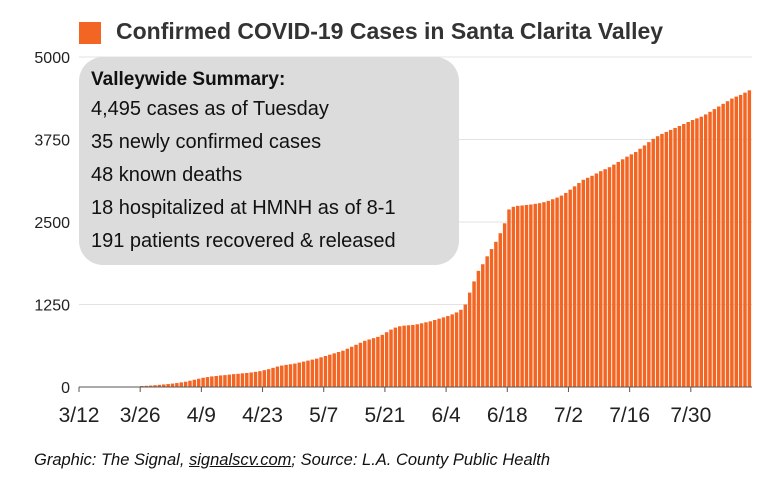 This screenshot has height=490, width=771. What do you see at coordinates (243, 241) in the screenshot?
I see `summary-recovered: 191 patients recovered & released` at bounding box center [243, 241].